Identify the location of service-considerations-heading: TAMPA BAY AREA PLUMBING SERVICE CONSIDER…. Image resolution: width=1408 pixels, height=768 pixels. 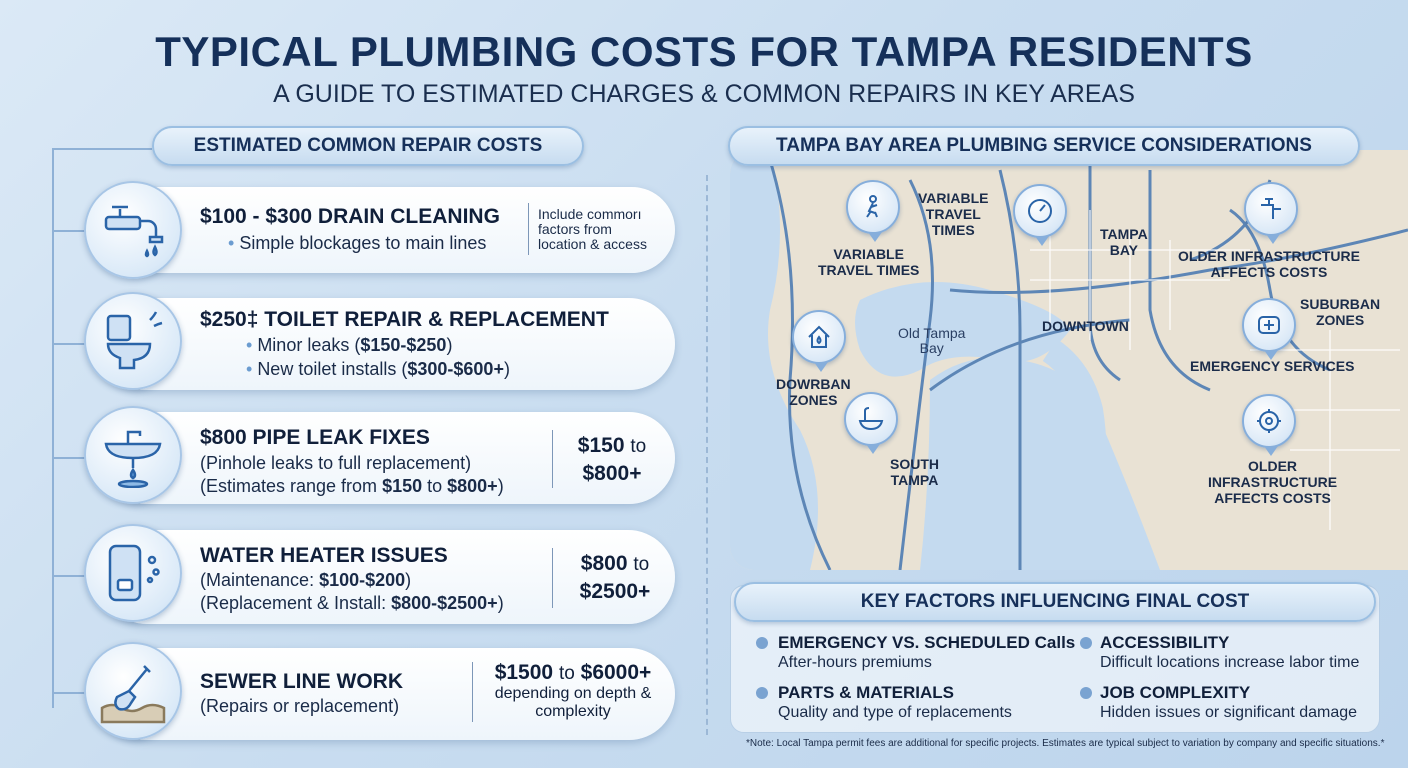
(1044, 146).